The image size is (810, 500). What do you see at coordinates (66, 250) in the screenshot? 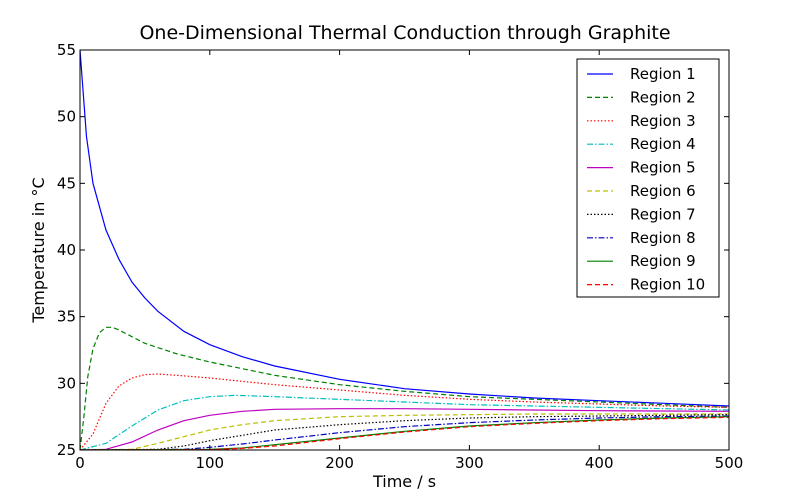
I see `y-tick-label: 40` at bounding box center [66, 250].